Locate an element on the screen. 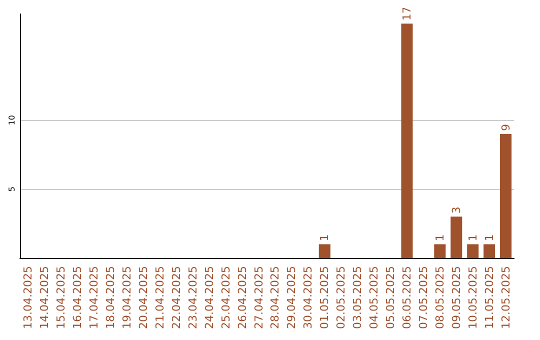 Image resolution: width=540 pixels, height=340 pixels. x-tick-label: 20.04.2025 is located at coordinates (143, 298).